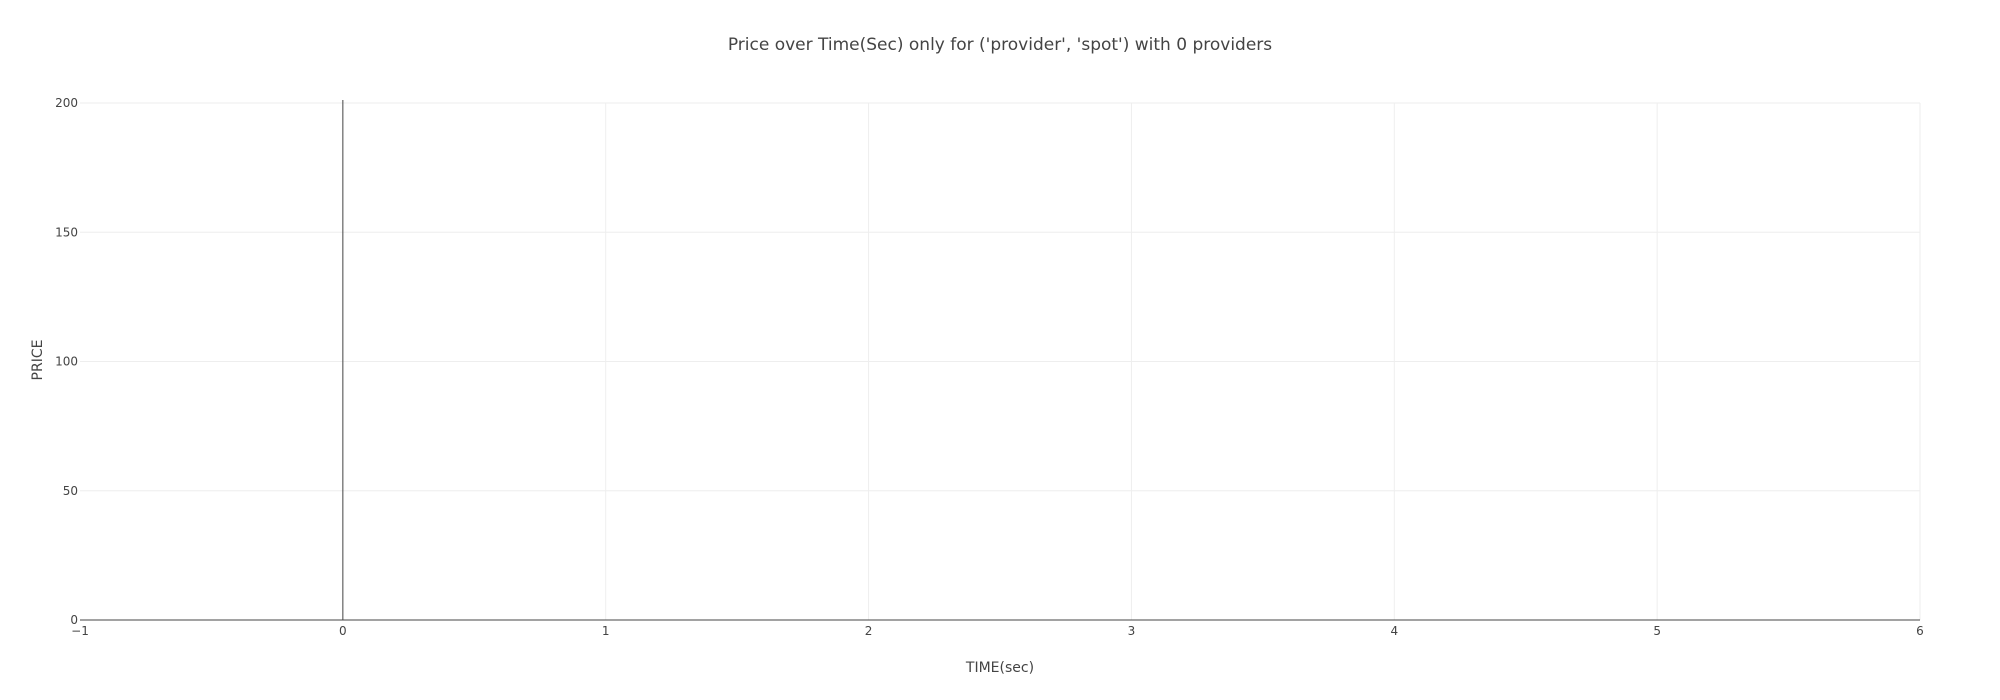  Describe the element at coordinates (1657, 631) in the screenshot. I see `x-tick-label: 5` at that location.